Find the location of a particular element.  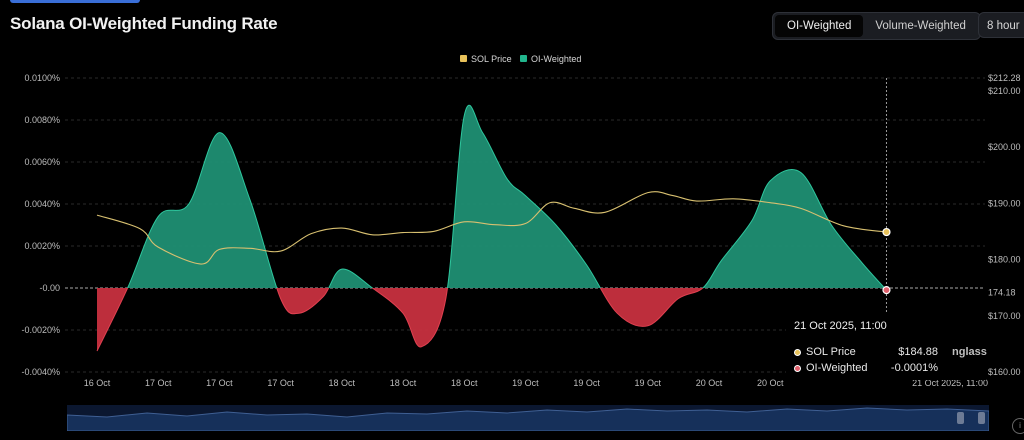

tooltip-row-value: $184.88 is located at coordinates (918, 352).